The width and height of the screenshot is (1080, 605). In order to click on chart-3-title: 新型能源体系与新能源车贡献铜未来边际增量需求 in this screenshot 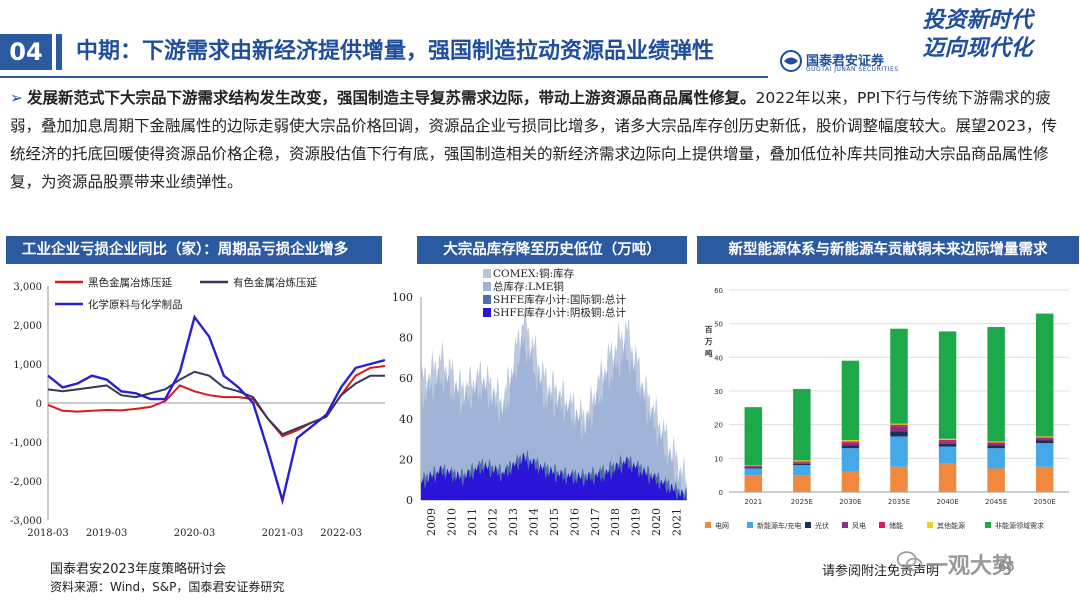, I will do `click(888, 250)`.